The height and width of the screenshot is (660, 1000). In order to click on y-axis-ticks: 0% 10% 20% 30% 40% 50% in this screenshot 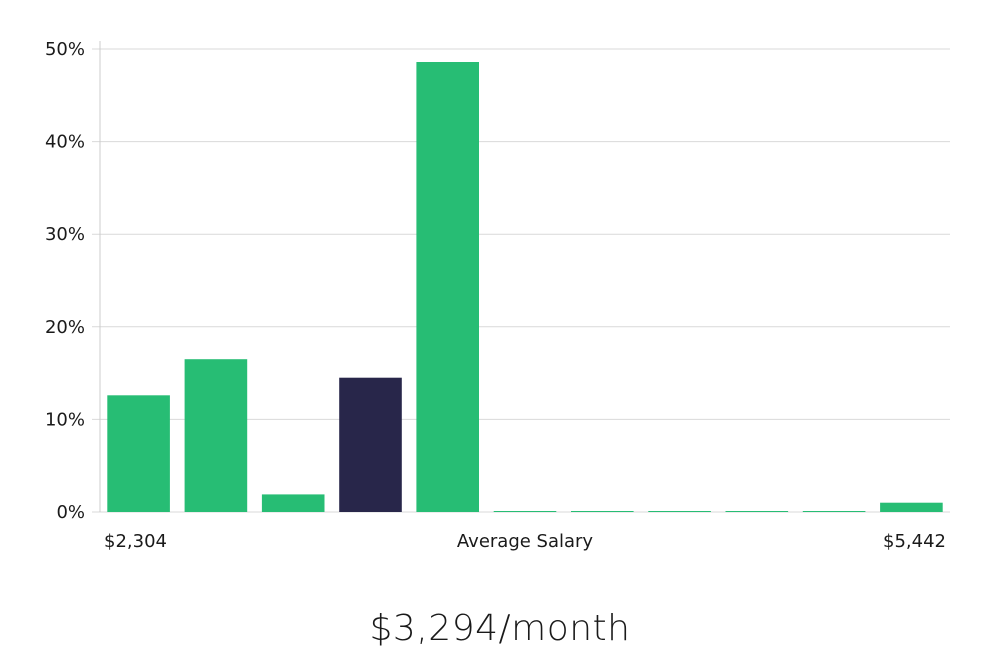, I will do `click(65, 281)`.